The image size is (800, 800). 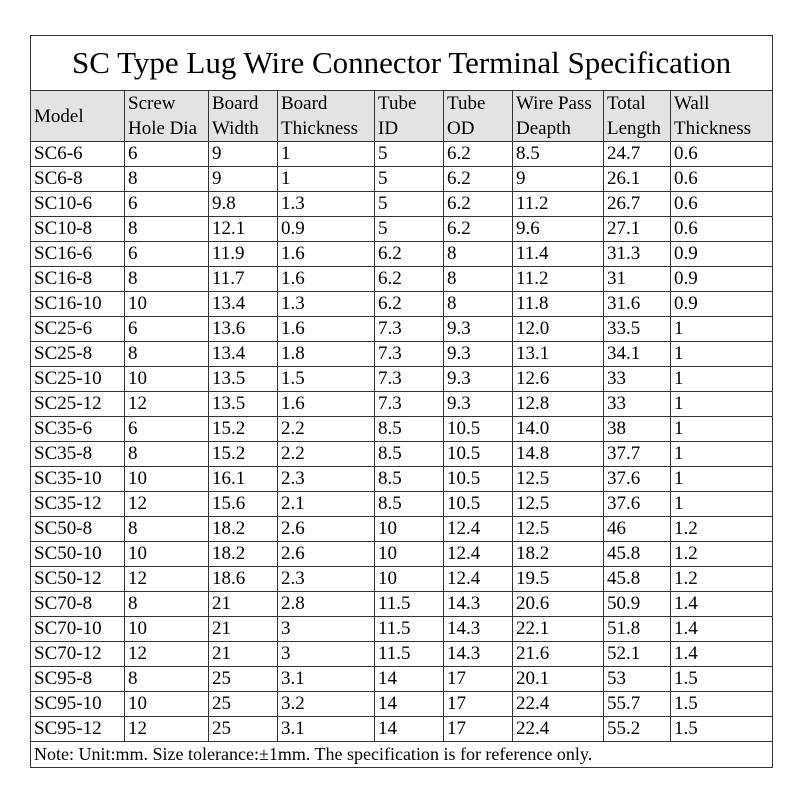 I want to click on data-row: SC35-12 12 15.6 2.1 8.5 10.5 12.5 37.6 1, so click(x=402, y=504).